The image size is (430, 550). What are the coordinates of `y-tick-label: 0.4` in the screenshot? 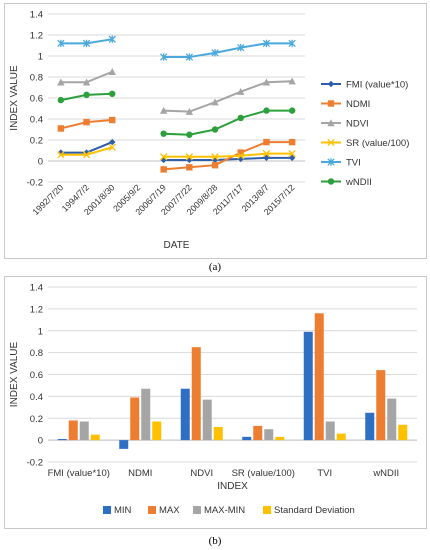 It's located at (36, 397).